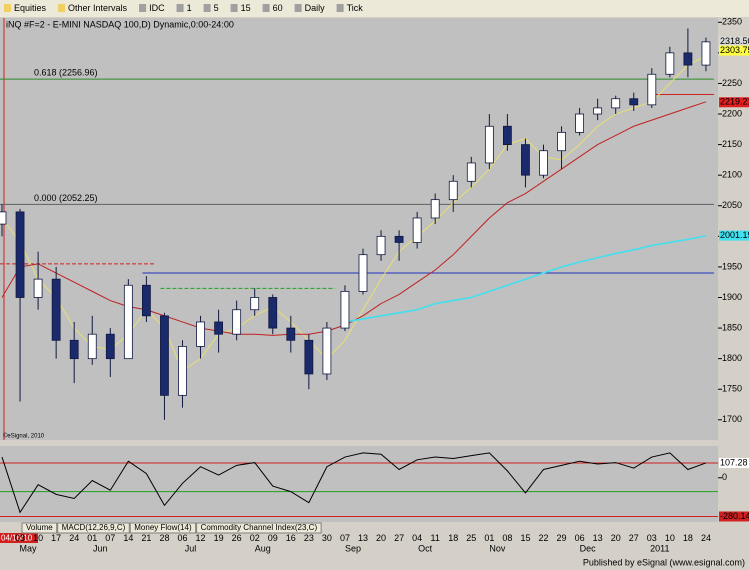 This screenshot has height=570, width=749. Describe the element at coordinates (278, 8) in the screenshot. I see `toolbar-button: 60` at that location.